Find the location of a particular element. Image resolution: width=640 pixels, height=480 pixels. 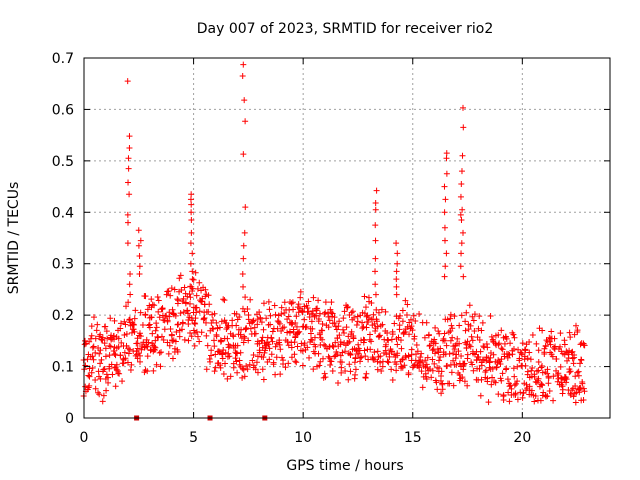

y-axis-label: SRMTID / TECUs is located at coordinates (14, 238).